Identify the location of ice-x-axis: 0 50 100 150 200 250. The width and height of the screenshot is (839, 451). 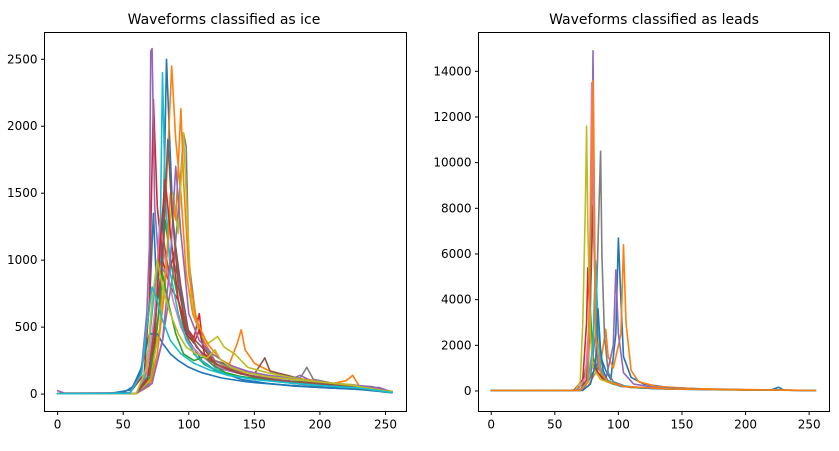
(225, 421).